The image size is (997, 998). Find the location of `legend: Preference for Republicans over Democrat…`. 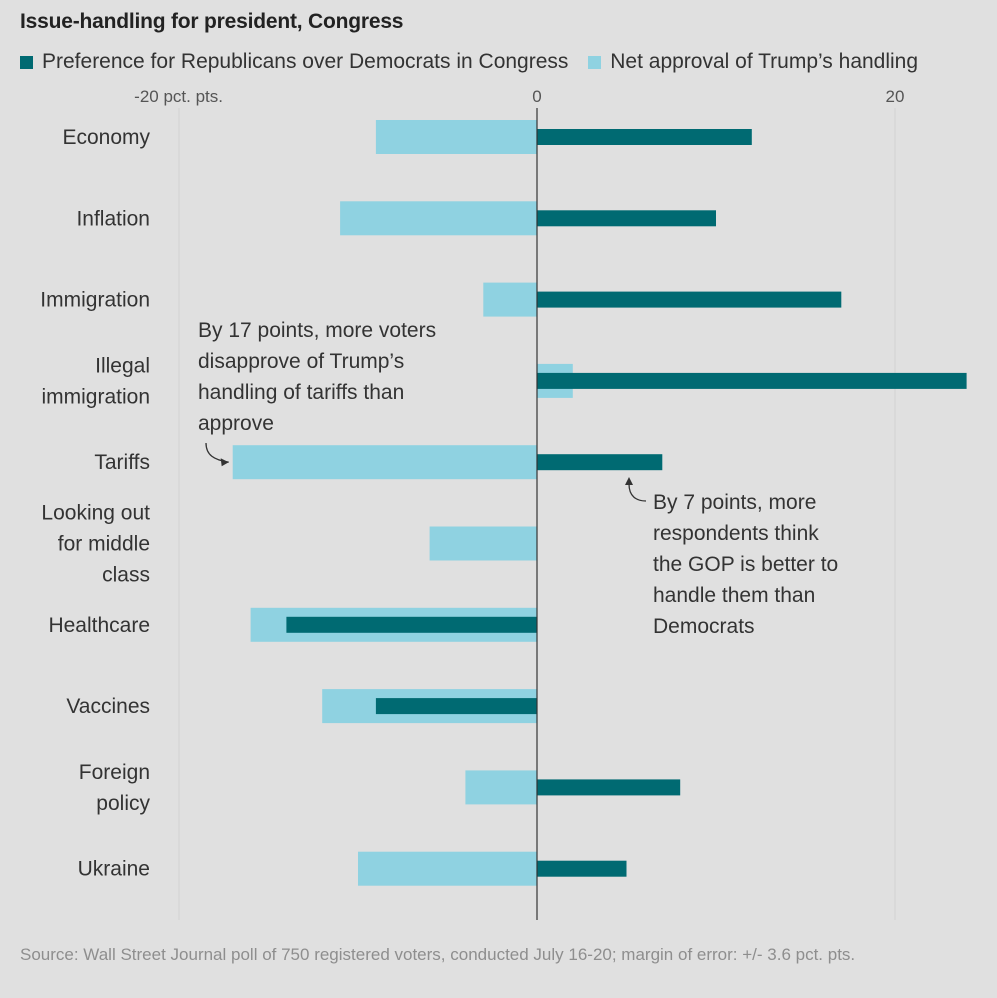

legend: Preference for Republicans over Democrat… is located at coordinates (476, 62).